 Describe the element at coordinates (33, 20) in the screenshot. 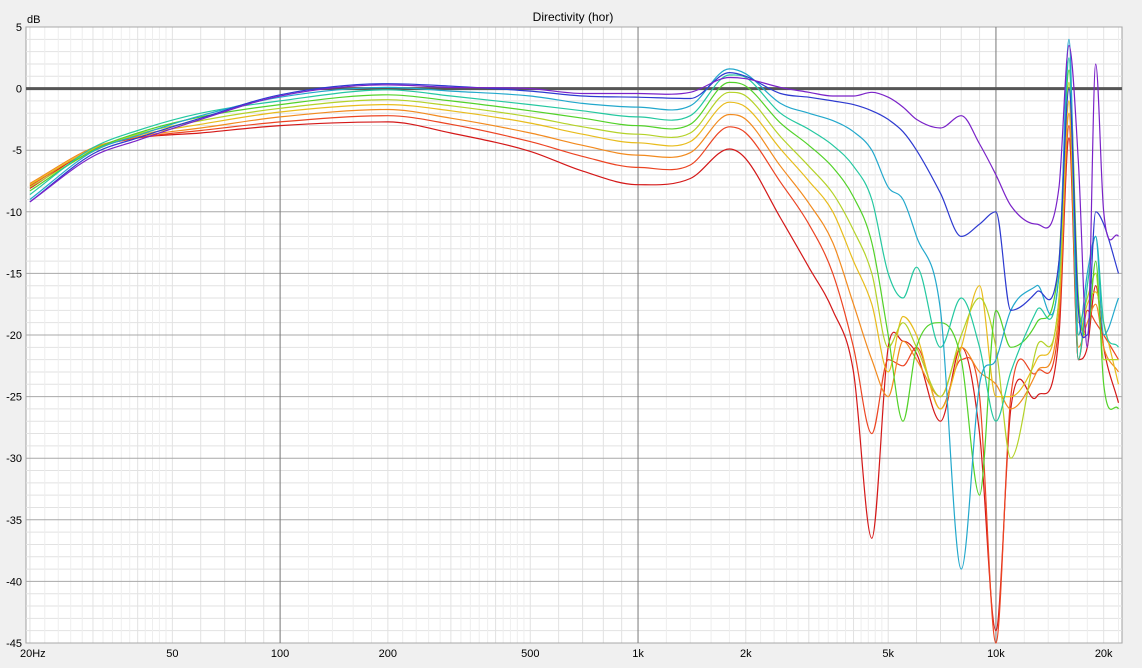

I see `y-axis-label: dB` at that location.